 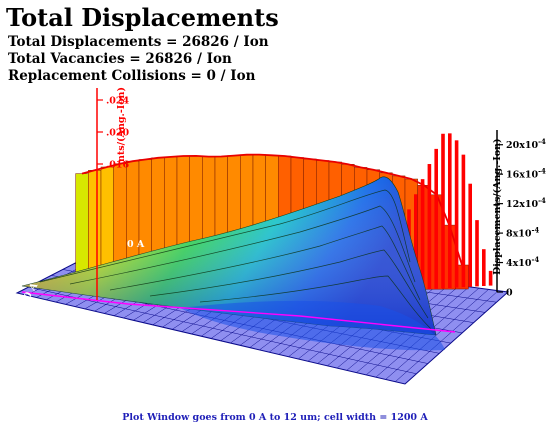 I want to click on right-axis-ticks: 0 4x10⁻⁴ 8x10⁻⁴ 12x10⁻⁴ 16x10⁻⁴ 20x10⁻⁴, so click(x=521, y=218).